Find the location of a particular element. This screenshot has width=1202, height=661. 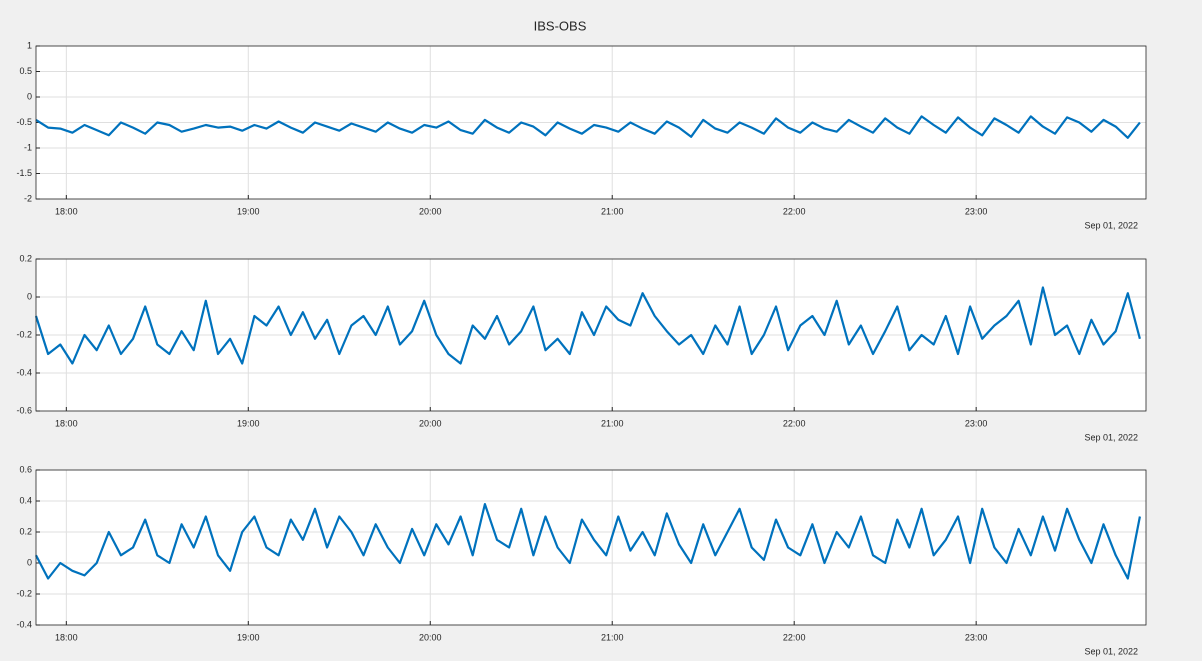

y-tick-label: -1.5 is located at coordinates (24, 173).